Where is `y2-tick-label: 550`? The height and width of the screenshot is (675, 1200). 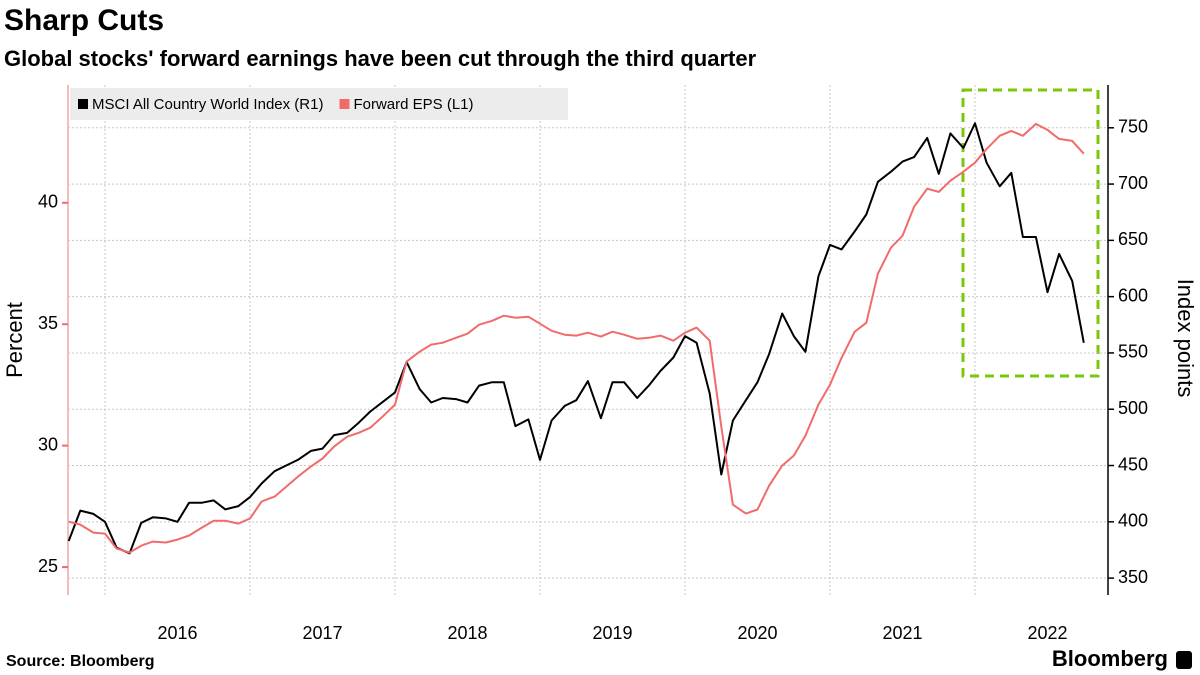
y2-tick-label: 550 is located at coordinates (1133, 352).